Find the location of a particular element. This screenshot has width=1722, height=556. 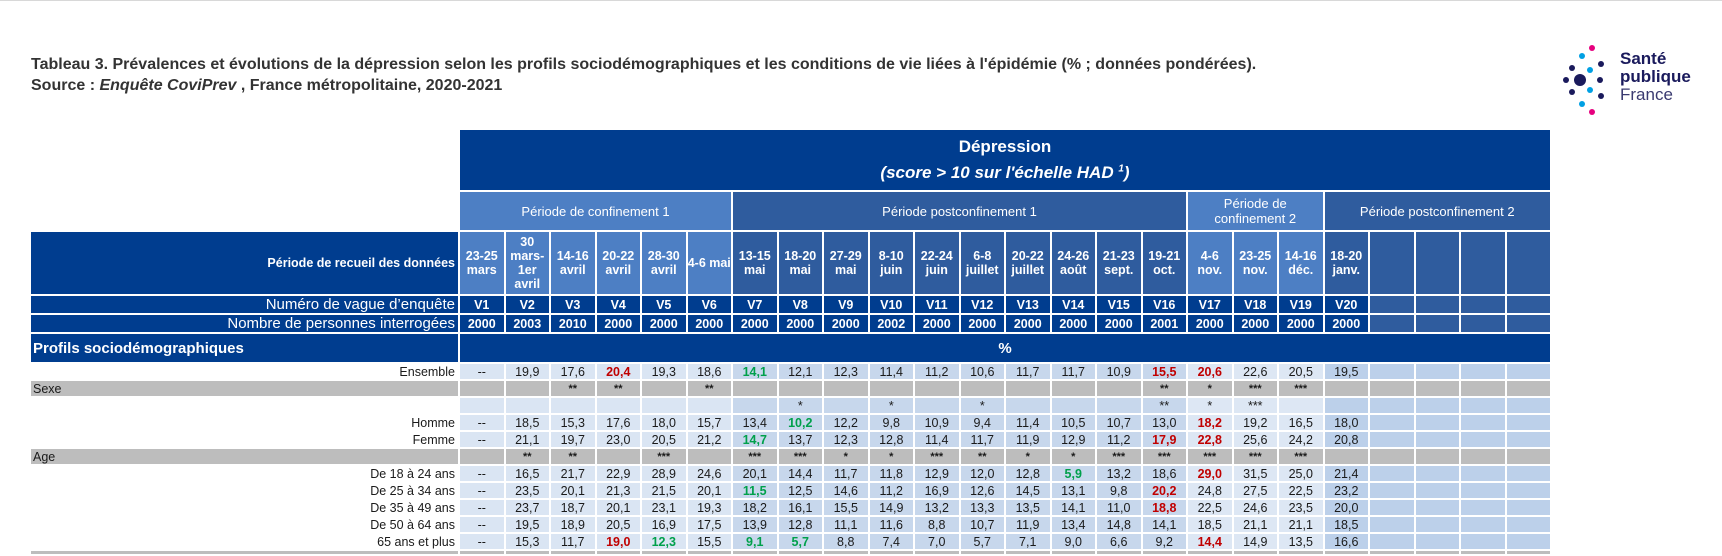

value-cell: 14,9 is located at coordinates (1255, 541).